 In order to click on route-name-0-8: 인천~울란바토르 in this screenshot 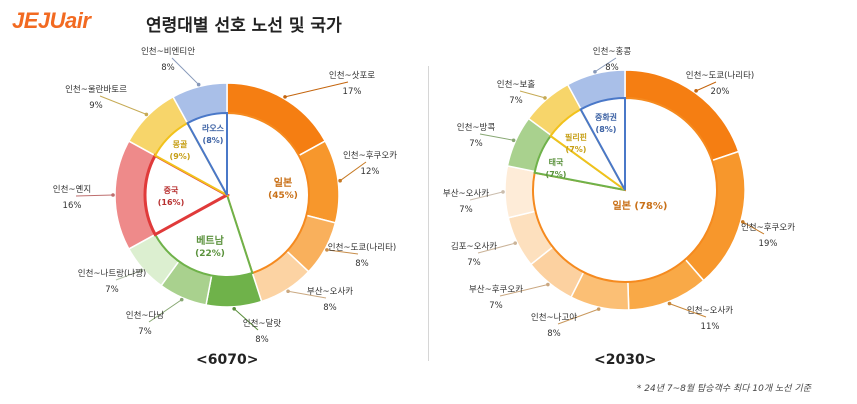, I will do `click(96, 89)`.